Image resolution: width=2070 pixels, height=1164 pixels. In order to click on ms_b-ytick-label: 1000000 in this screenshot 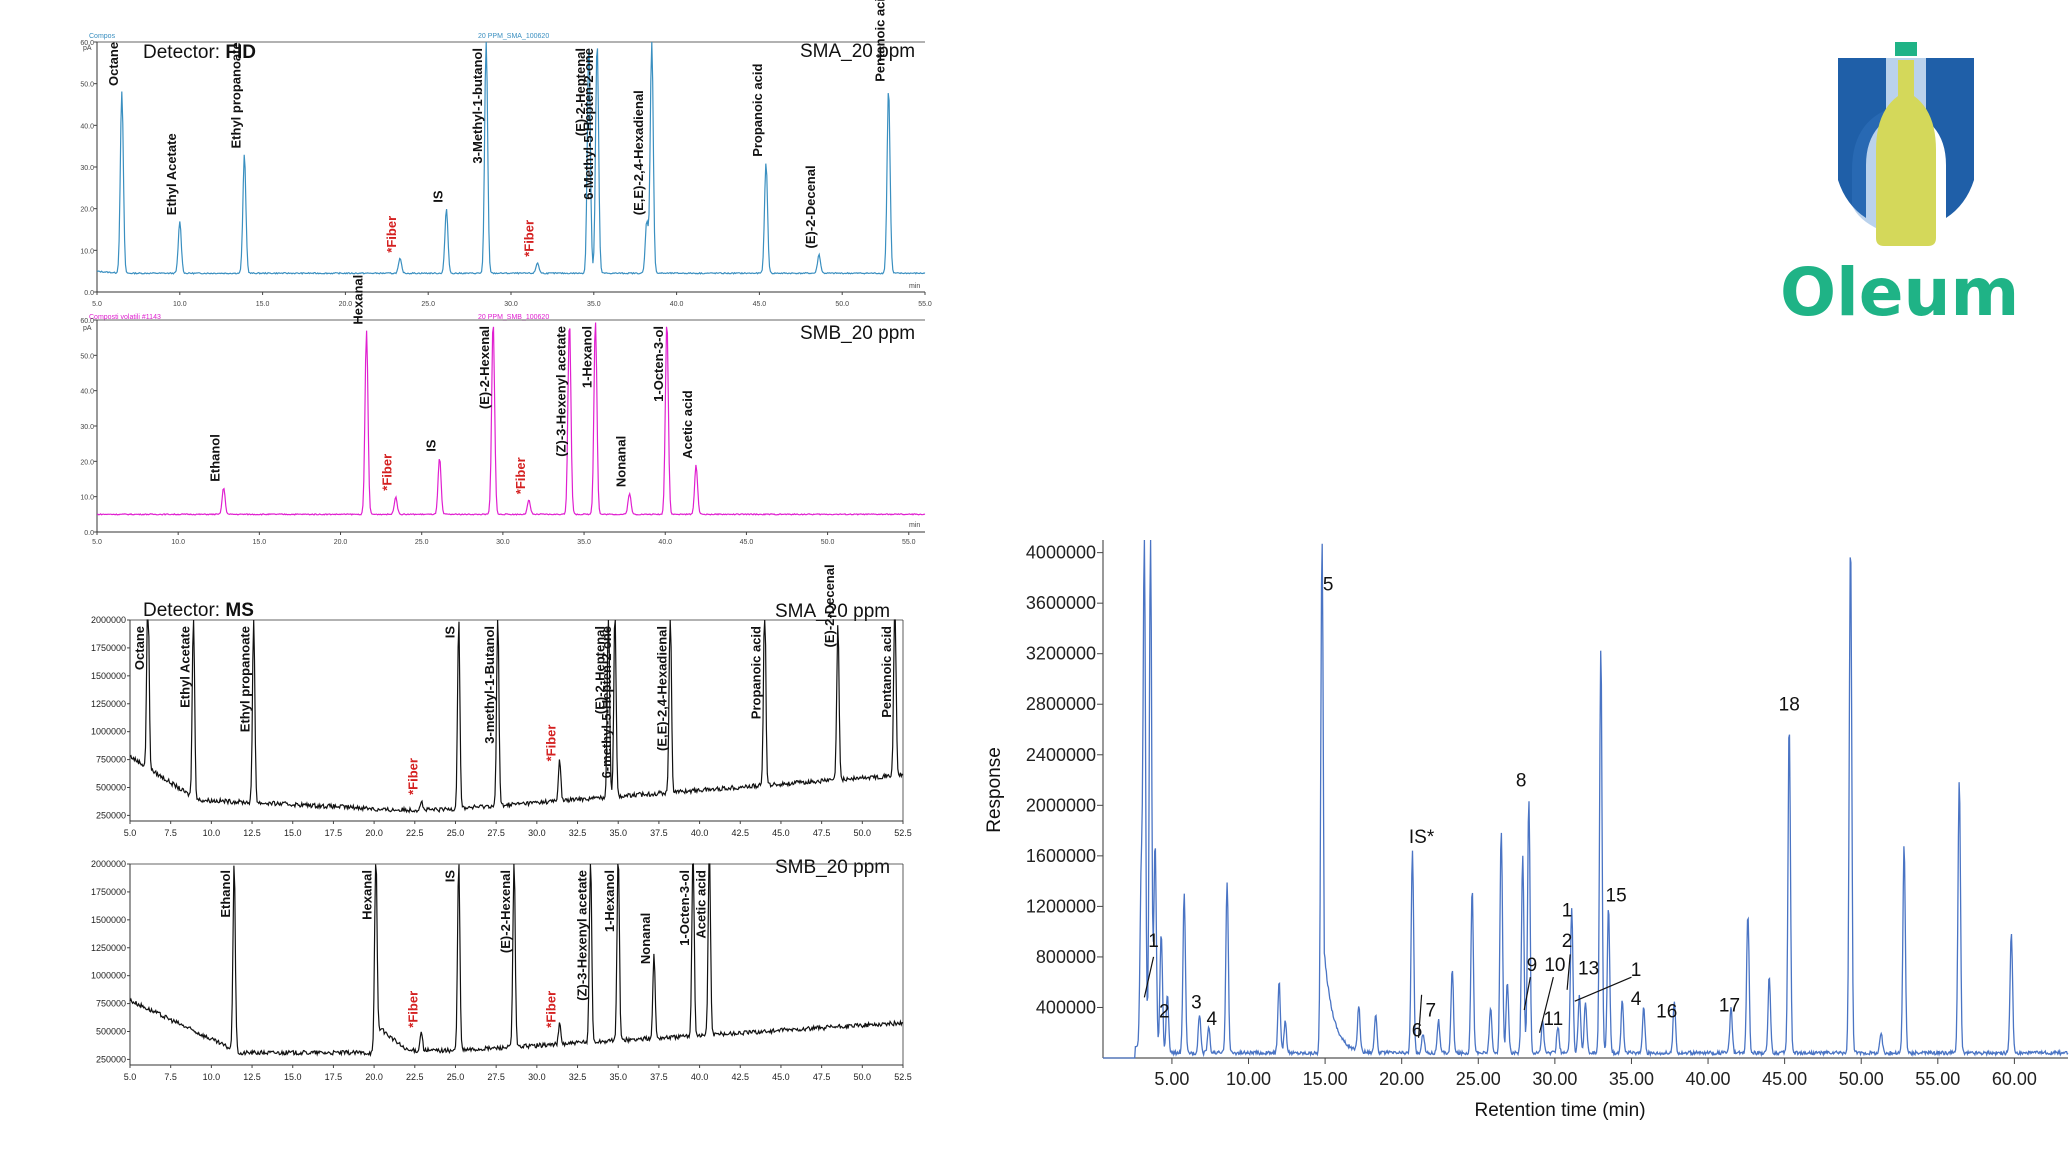, I will do `click(108, 976)`.